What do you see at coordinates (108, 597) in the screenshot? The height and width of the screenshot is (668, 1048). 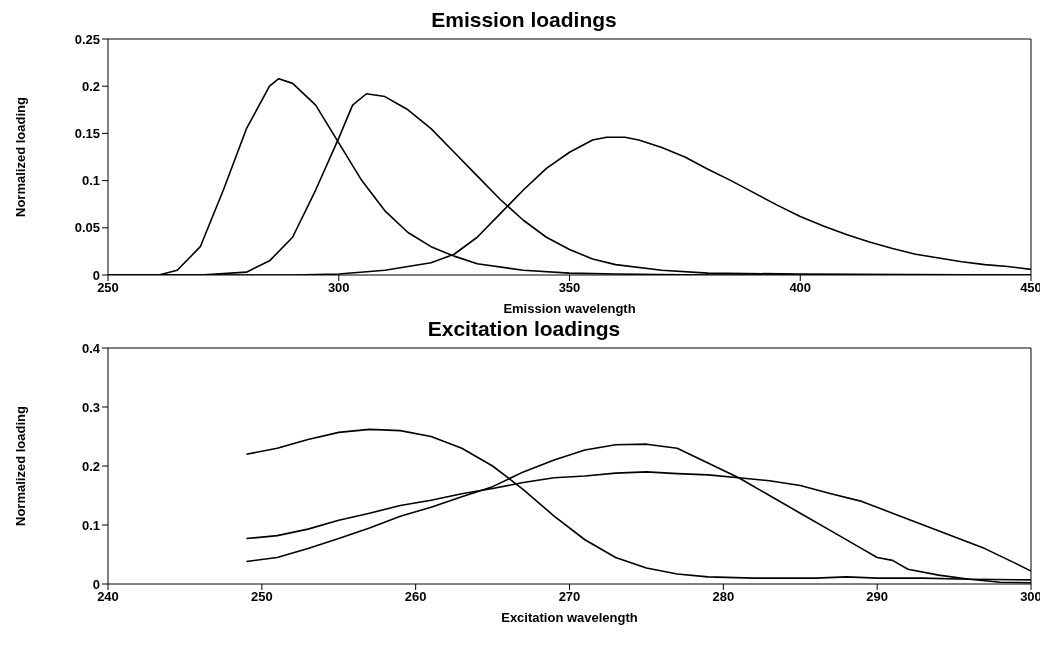 I see `x-tick-label: 240` at bounding box center [108, 597].